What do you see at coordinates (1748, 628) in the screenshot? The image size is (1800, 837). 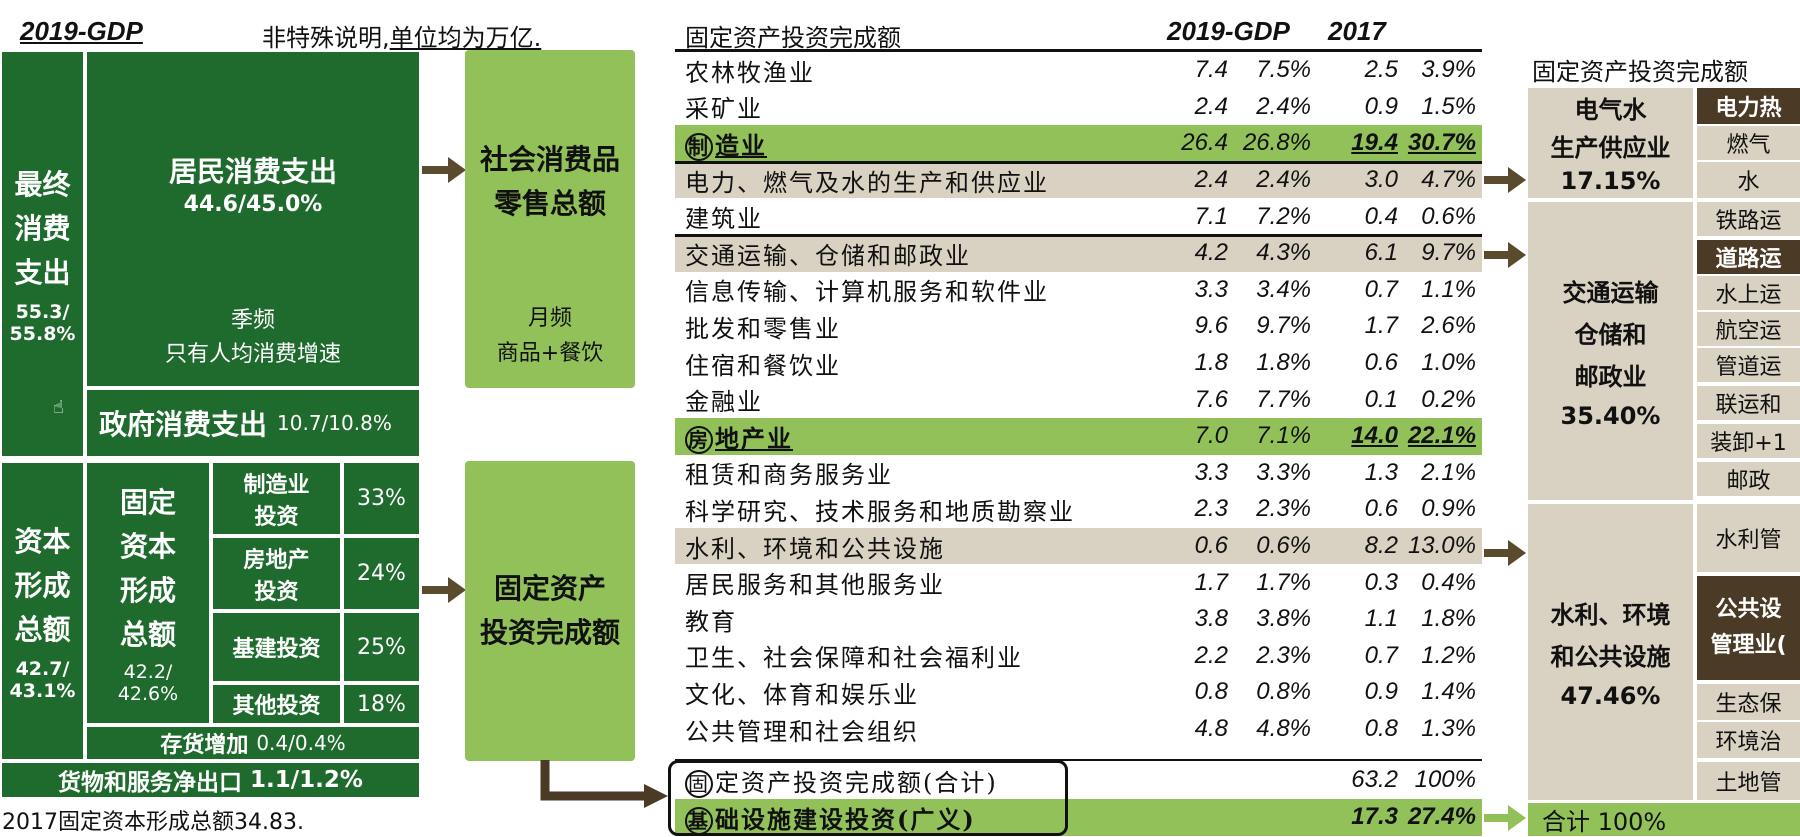 I see `water-sub-2: 公共设 管理业(` at bounding box center [1748, 628].